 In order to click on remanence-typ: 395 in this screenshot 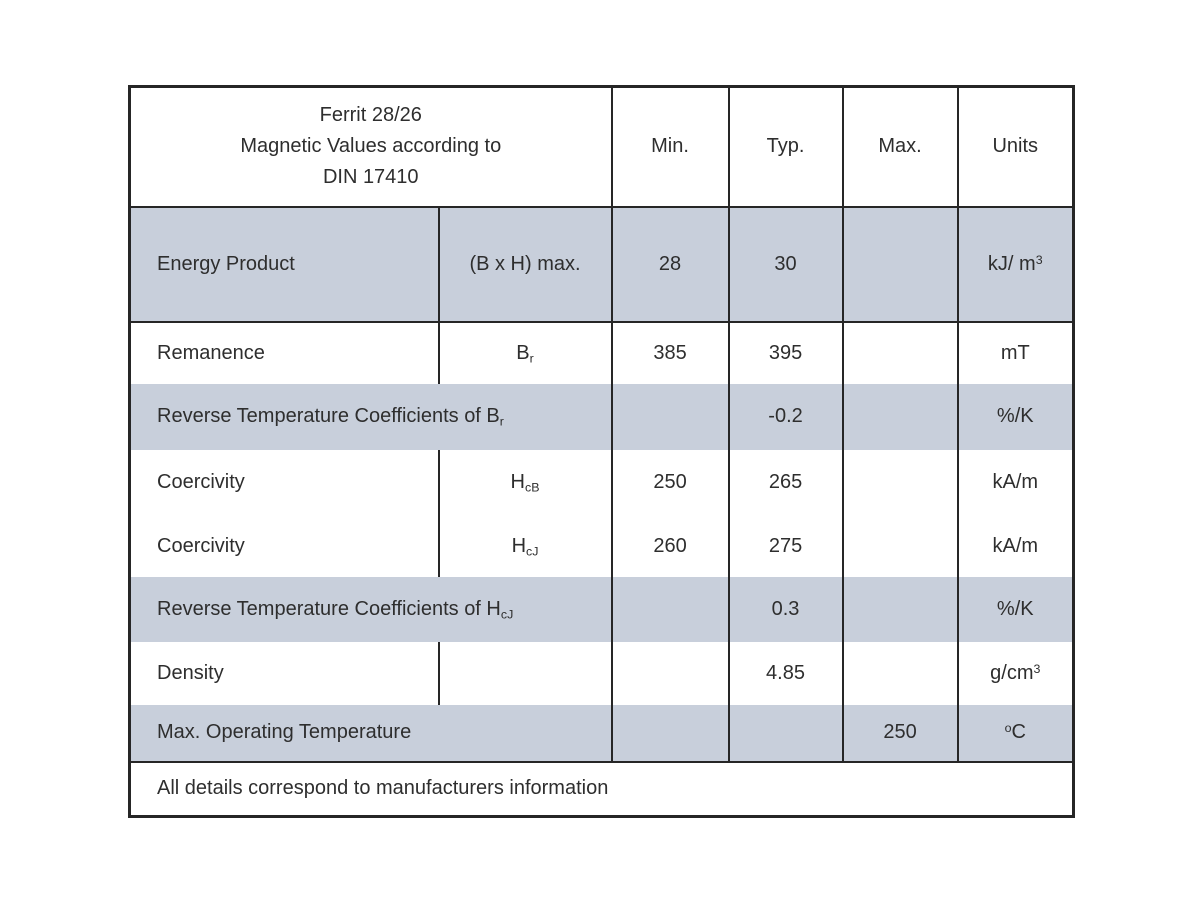, I will do `click(785, 352)`.